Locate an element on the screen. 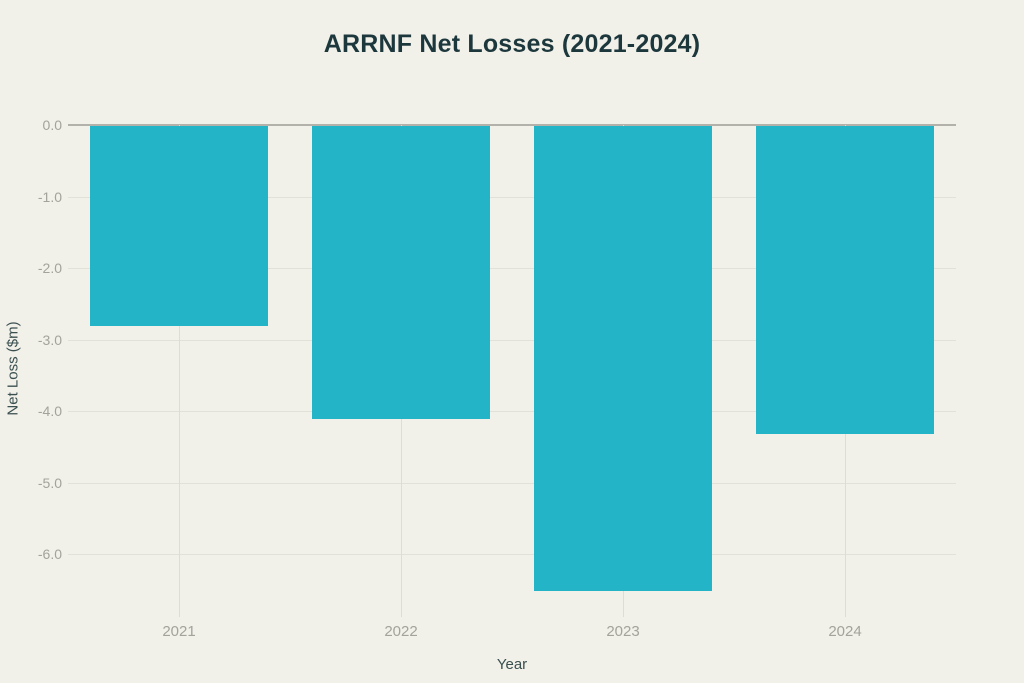 The height and width of the screenshot is (683, 1024). x-tick-label: 2021 is located at coordinates (179, 631).